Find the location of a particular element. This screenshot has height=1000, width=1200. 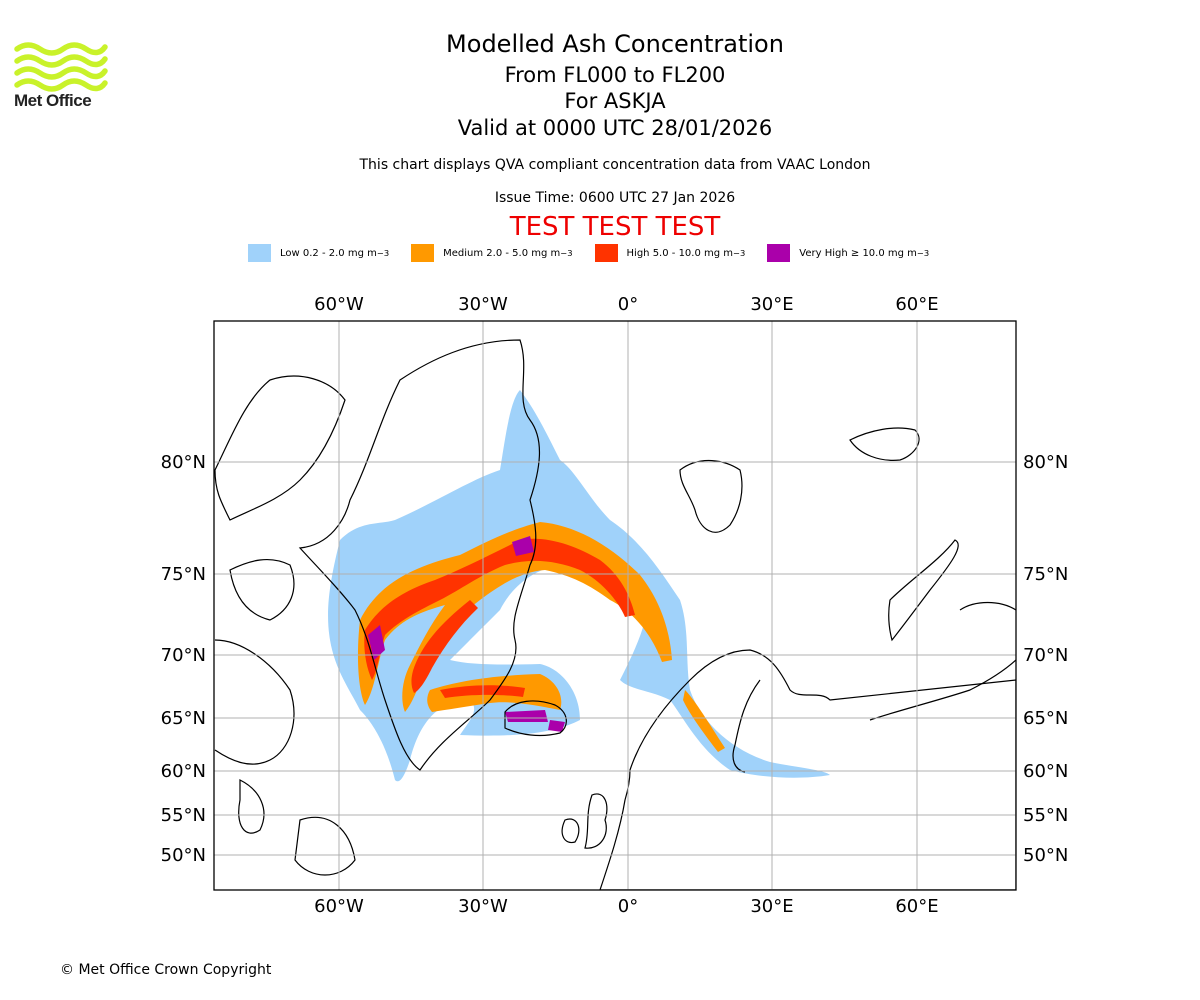

legend-item-very-high: Very High ≥ 10.0 mg m −3 is located at coordinates (848, 253).